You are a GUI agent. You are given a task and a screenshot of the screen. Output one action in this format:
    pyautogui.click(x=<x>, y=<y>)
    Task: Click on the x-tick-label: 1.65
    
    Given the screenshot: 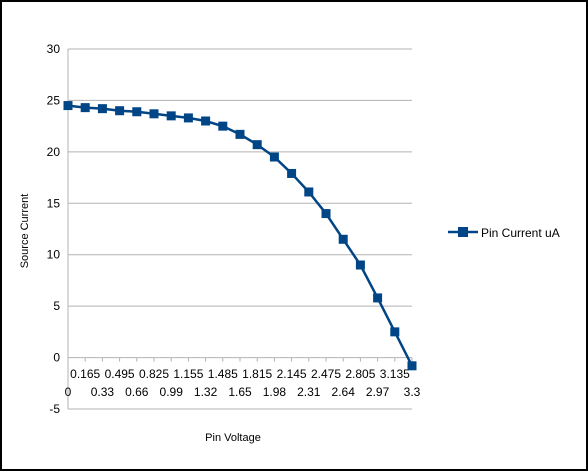 What is the action you would take?
    pyautogui.click(x=240, y=392)
    